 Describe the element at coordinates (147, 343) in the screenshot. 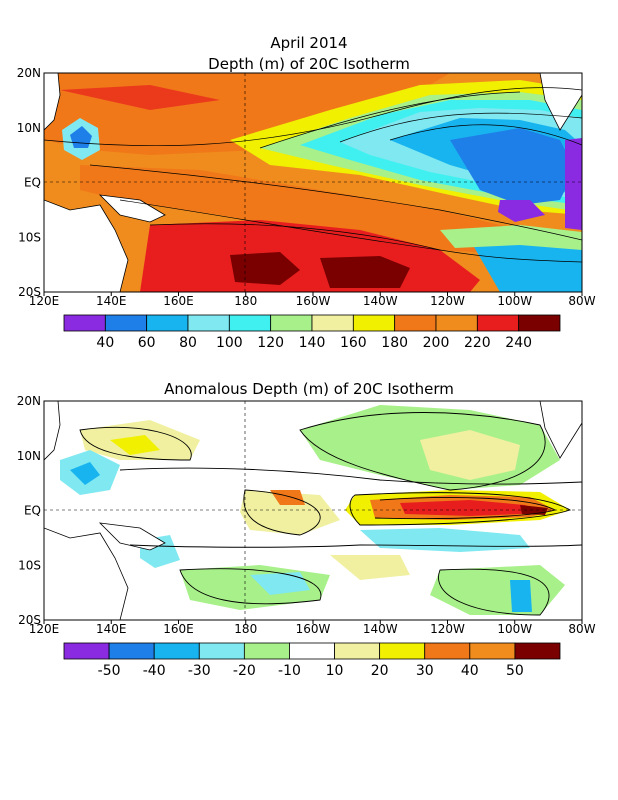

I see `top-colorbar-label: 60` at that location.